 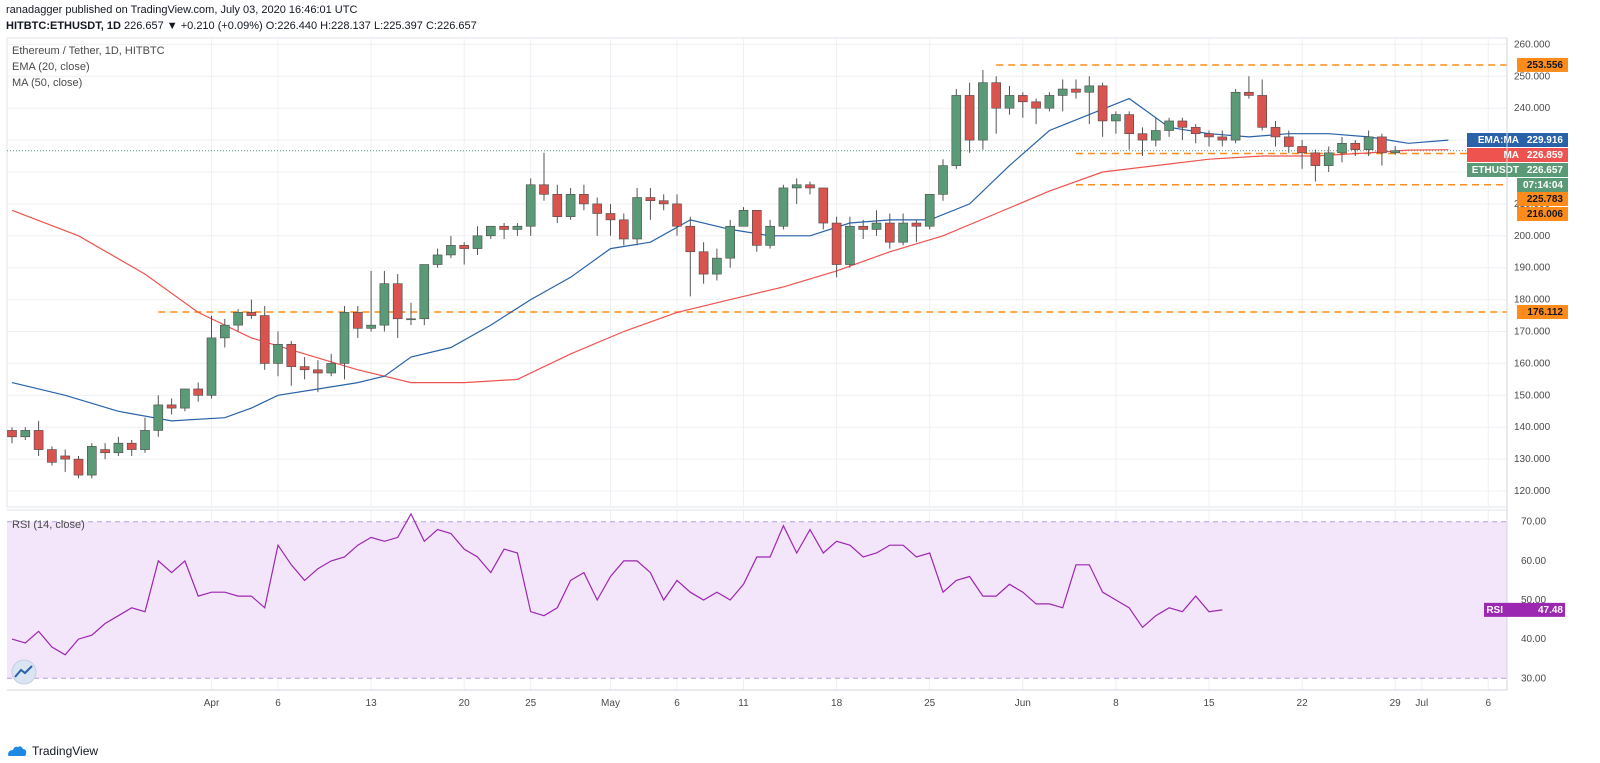 What do you see at coordinates (1209, 703) in the screenshot?
I see `time-tick-label: 15` at bounding box center [1209, 703].